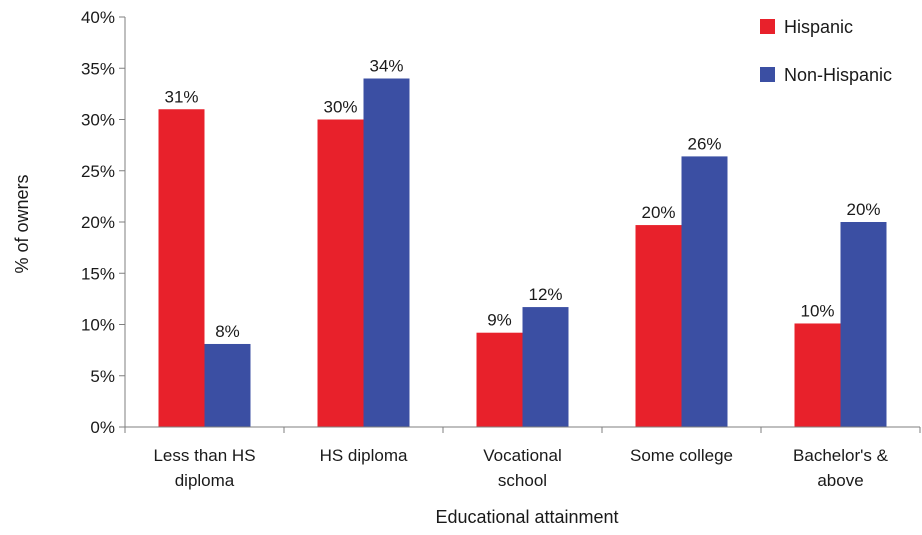  I want to click on y-tick-label: 40%, so click(98, 17).